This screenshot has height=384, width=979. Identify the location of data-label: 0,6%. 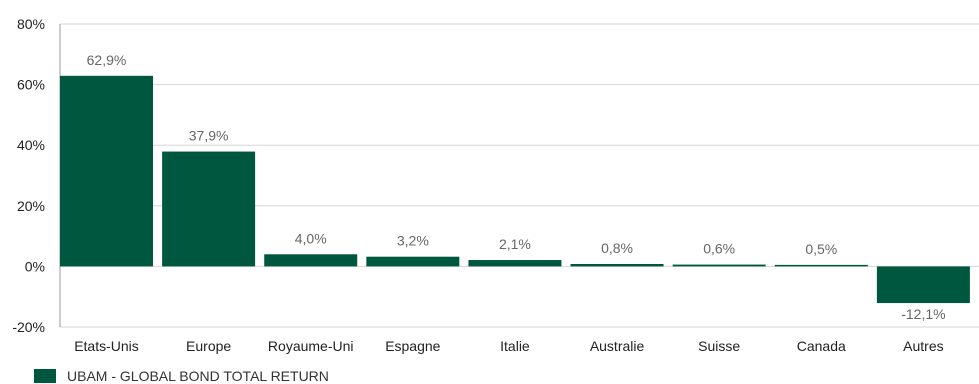
(719, 249).